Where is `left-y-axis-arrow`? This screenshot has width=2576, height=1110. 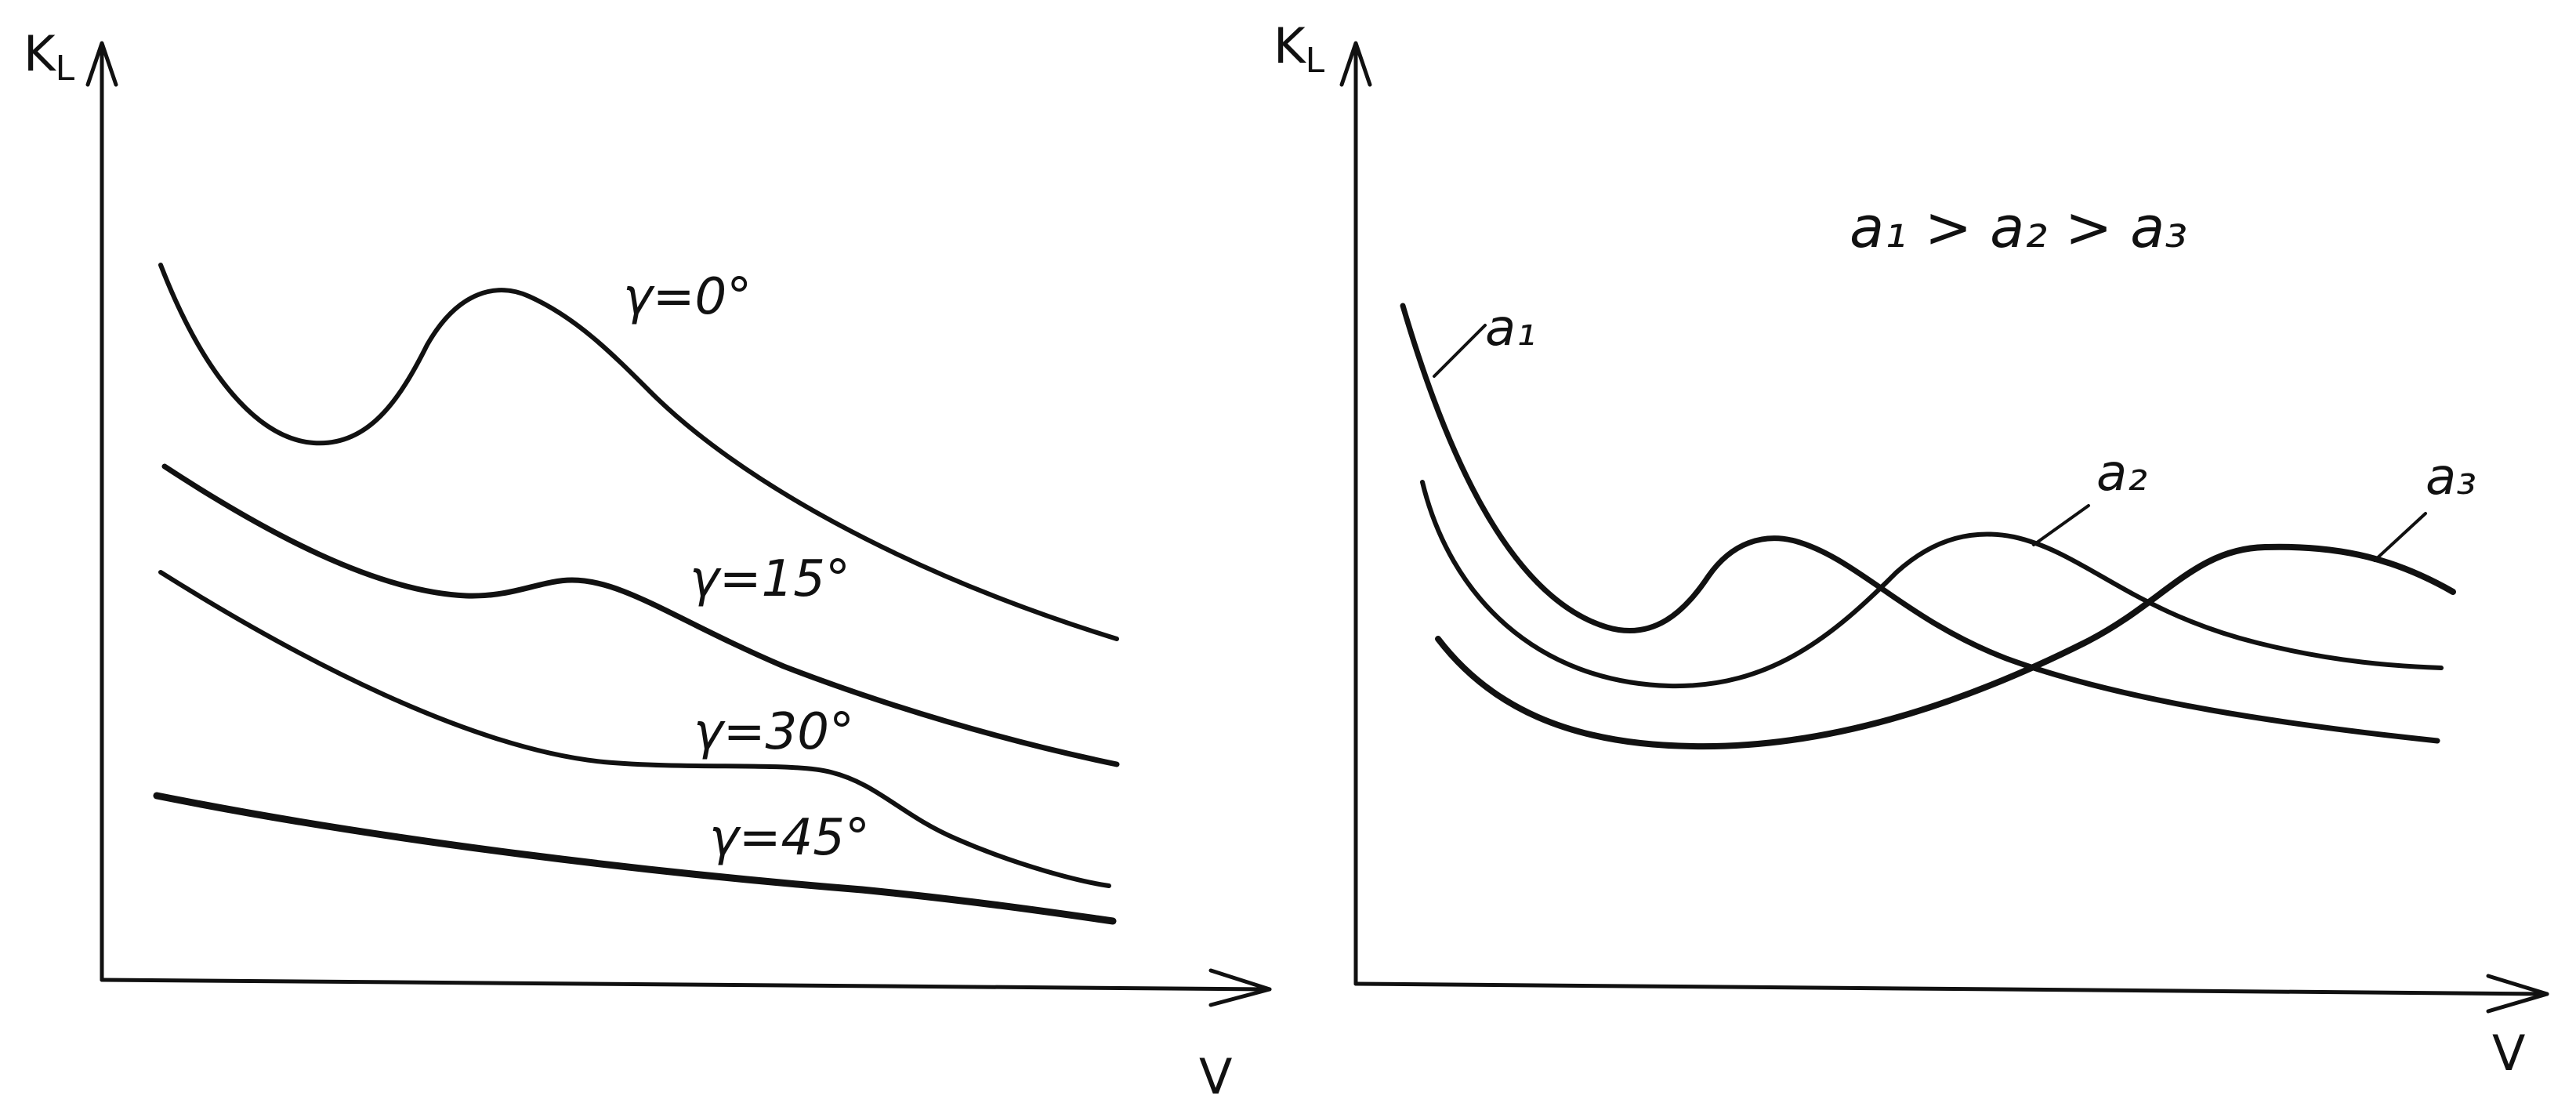
left-y-axis-arrow is located at coordinates (101, 64).